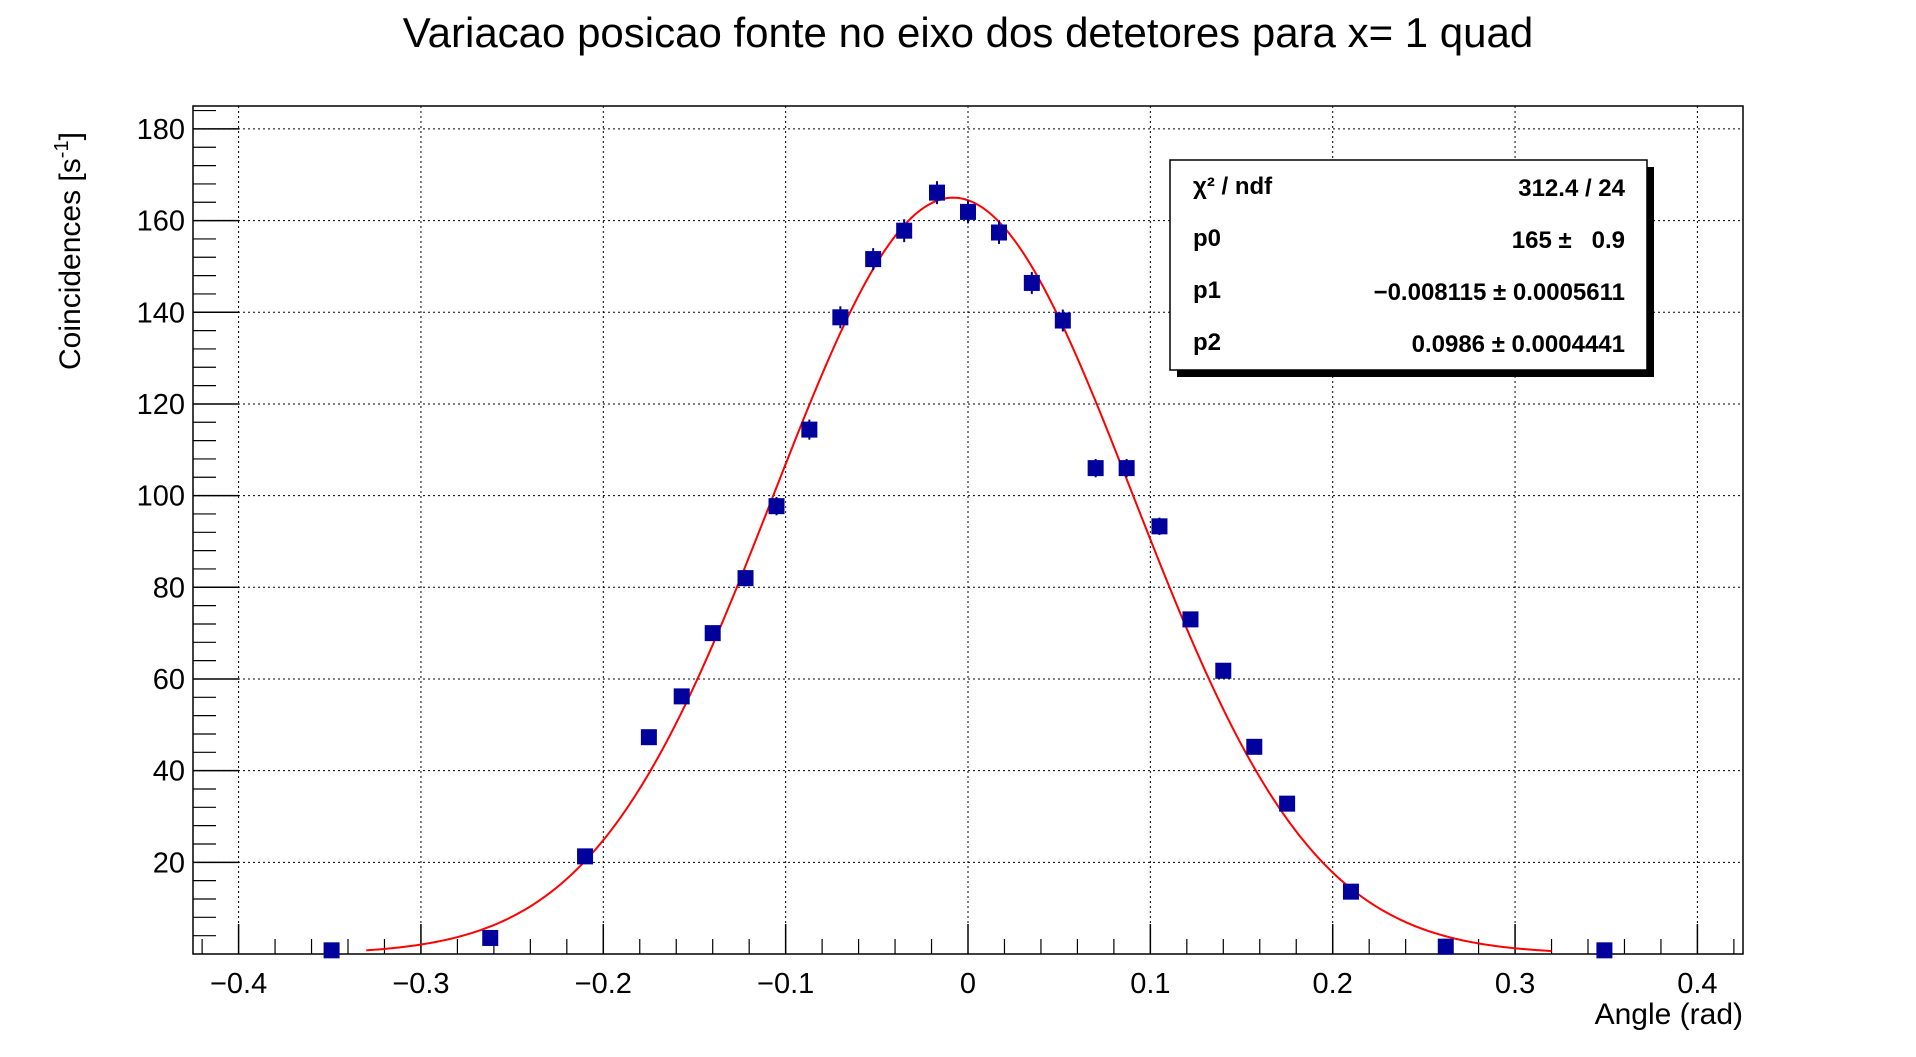 The width and height of the screenshot is (1916, 1057). What do you see at coordinates (785, 984) in the screenshot?
I see `x-tick-label: −0.1` at bounding box center [785, 984].